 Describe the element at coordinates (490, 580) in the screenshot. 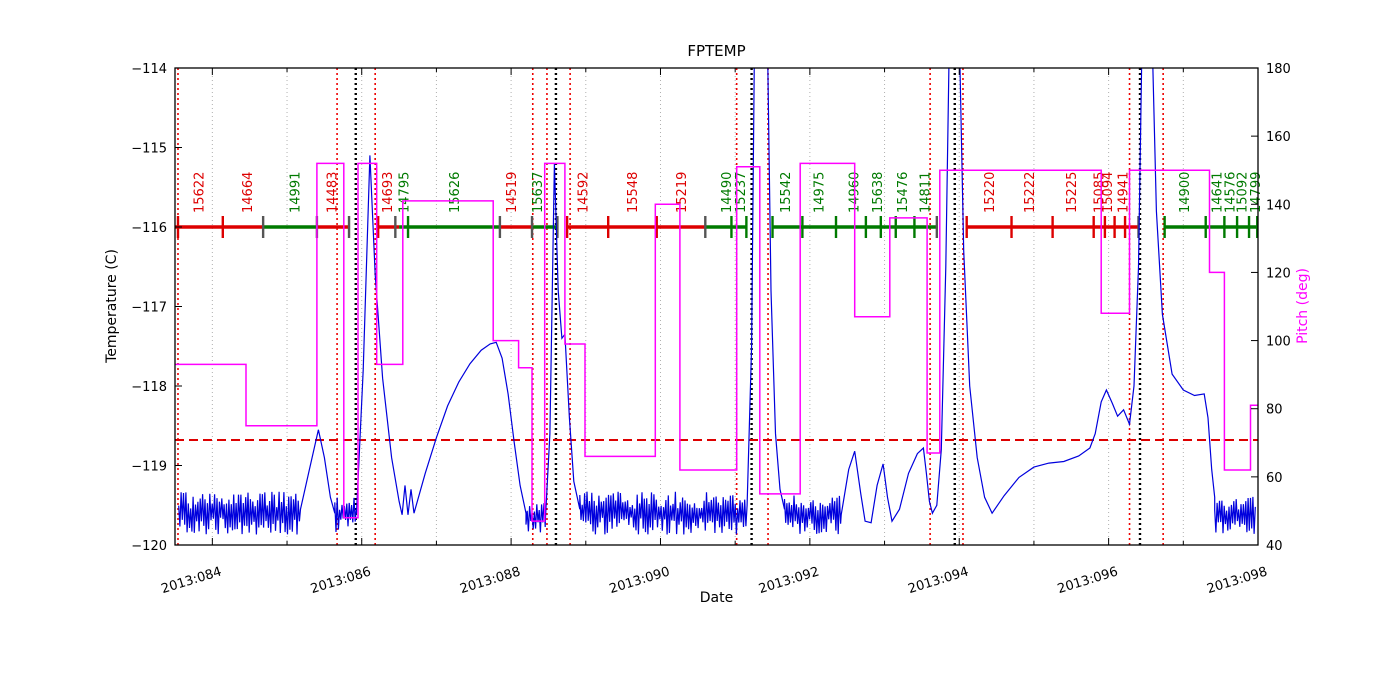

I see `x-tick-label: 2013:088` at that location.